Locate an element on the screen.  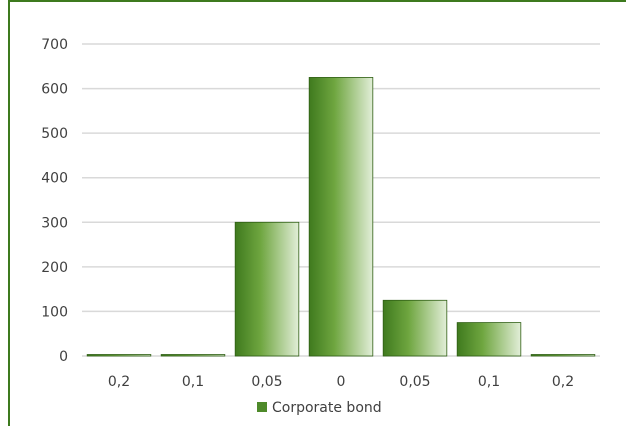
y-tick-label: 500 is located at coordinates (54, 134).